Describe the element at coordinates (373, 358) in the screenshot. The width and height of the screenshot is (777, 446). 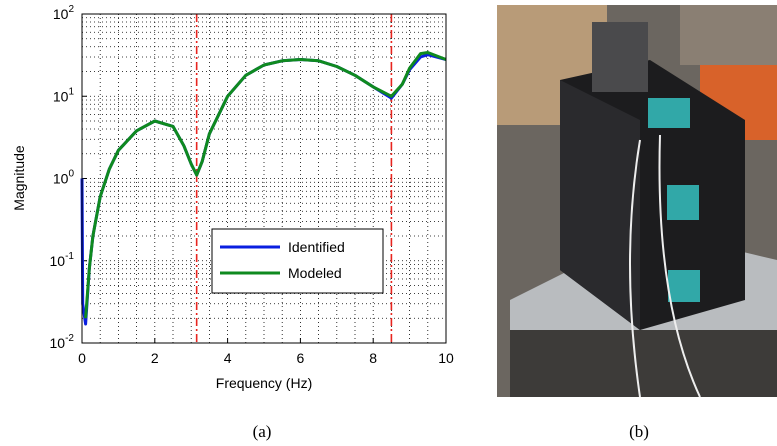
I see `x-tick-label: 8` at that location.